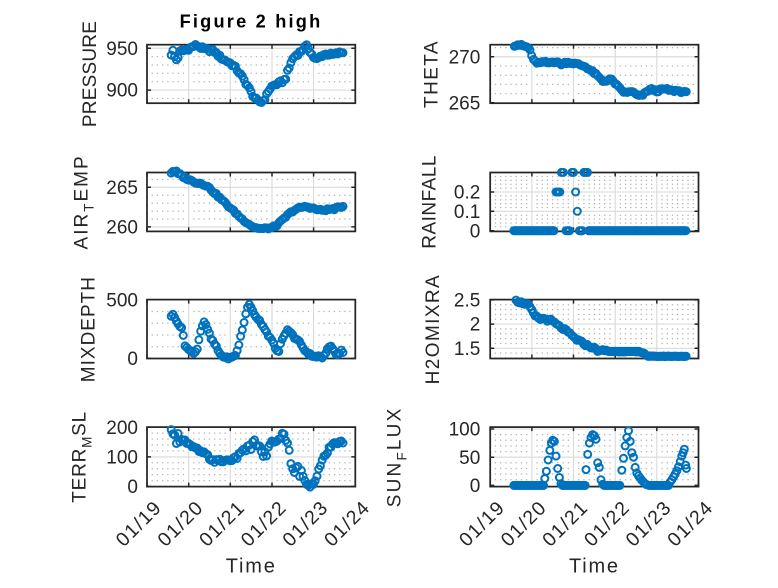  What do you see at coordinates (430, 202) in the screenshot?
I see `svg-text: RAINFALL` at bounding box center [430, 202].